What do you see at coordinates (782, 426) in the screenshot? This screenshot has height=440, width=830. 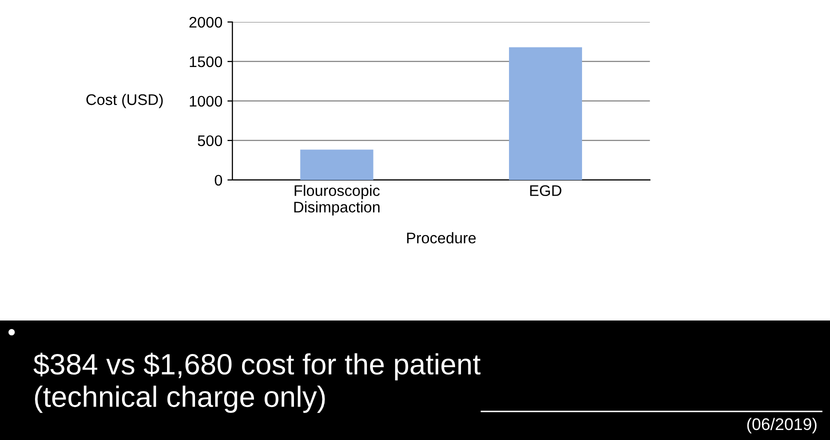 I see `text: (06/2019)` at bounding box center [782, 426].